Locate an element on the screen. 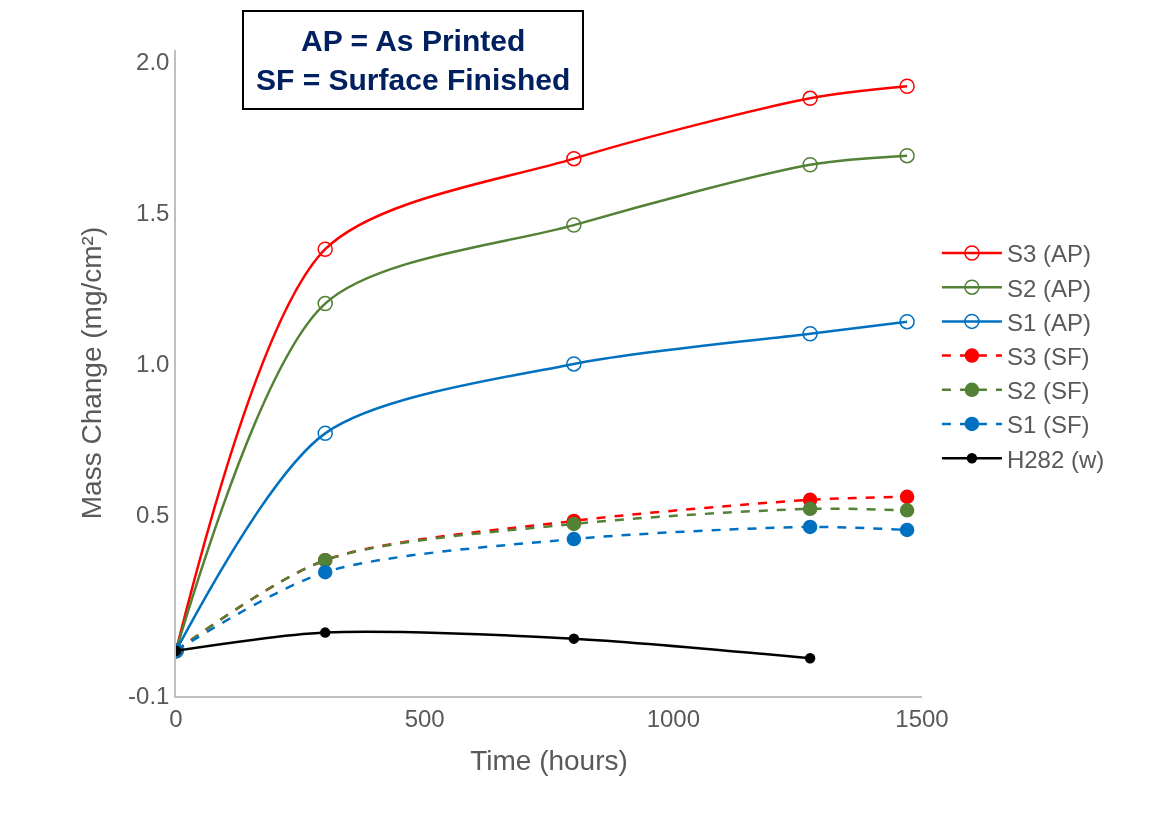 The height and width of the screenshot is (815, 1153). y-axis-title: Mass Change (mg/cm²) is located at coordinates (92, 373).